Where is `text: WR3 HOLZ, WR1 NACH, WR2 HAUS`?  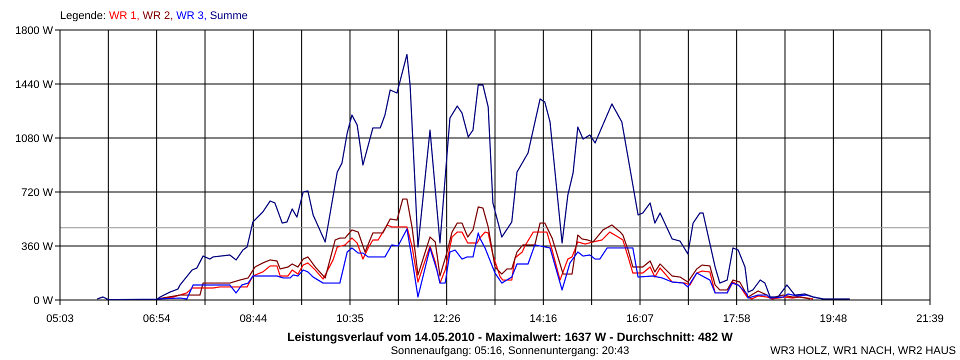 text: WR3 HOLZ, WR1 NACH, WR2 HAUS is located at coordinates (863, 351).